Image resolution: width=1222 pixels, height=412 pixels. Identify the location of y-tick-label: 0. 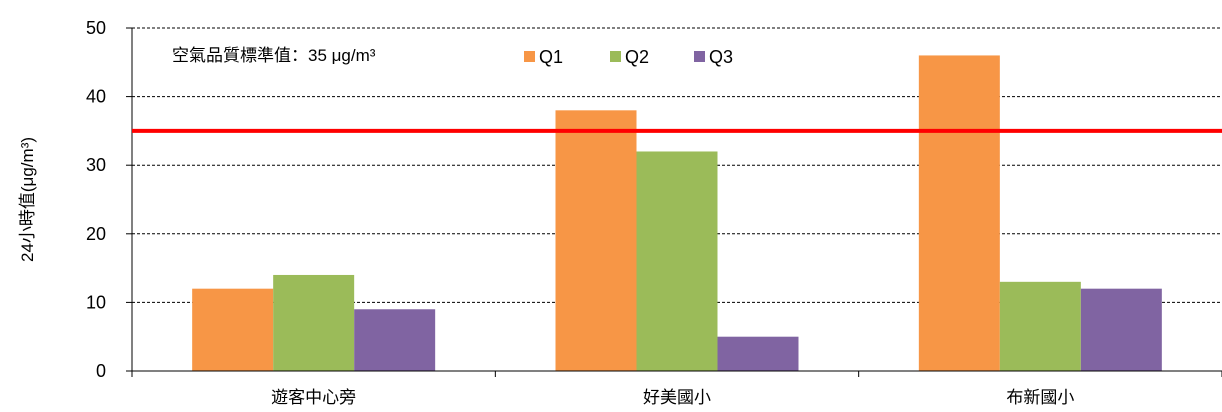
(101, 371).